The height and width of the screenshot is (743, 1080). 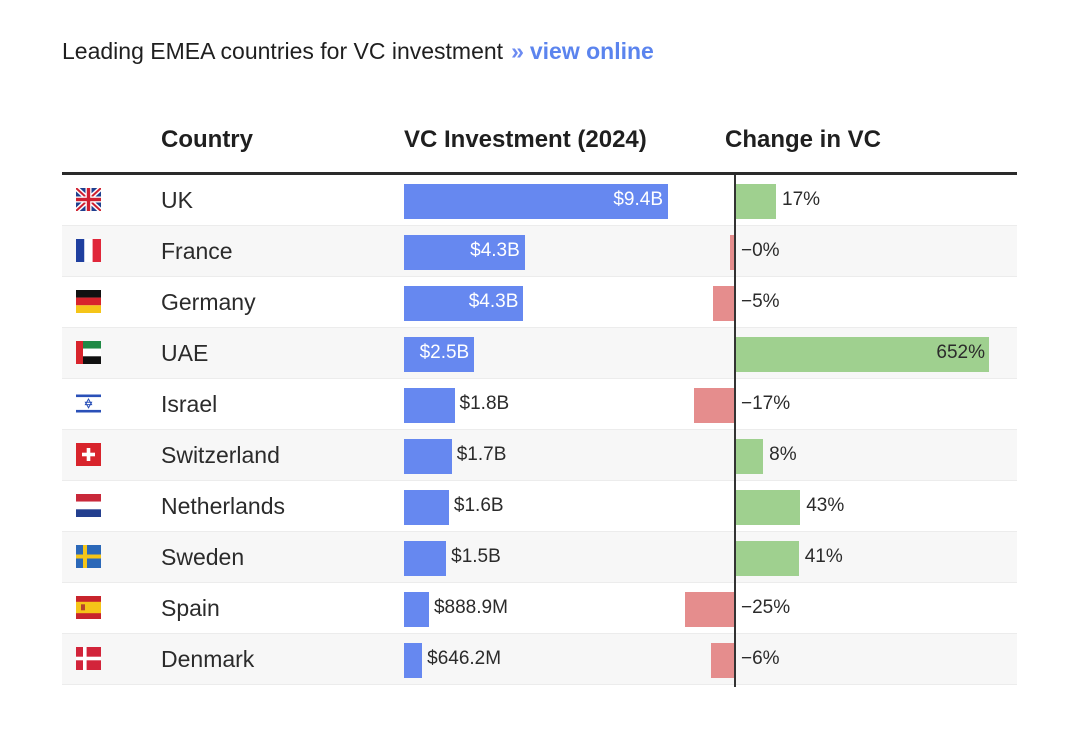 What do you see at coordinates (208, 659) in the screenshot?
I see `country-name: Denmark` at bounding box center [208, 659].